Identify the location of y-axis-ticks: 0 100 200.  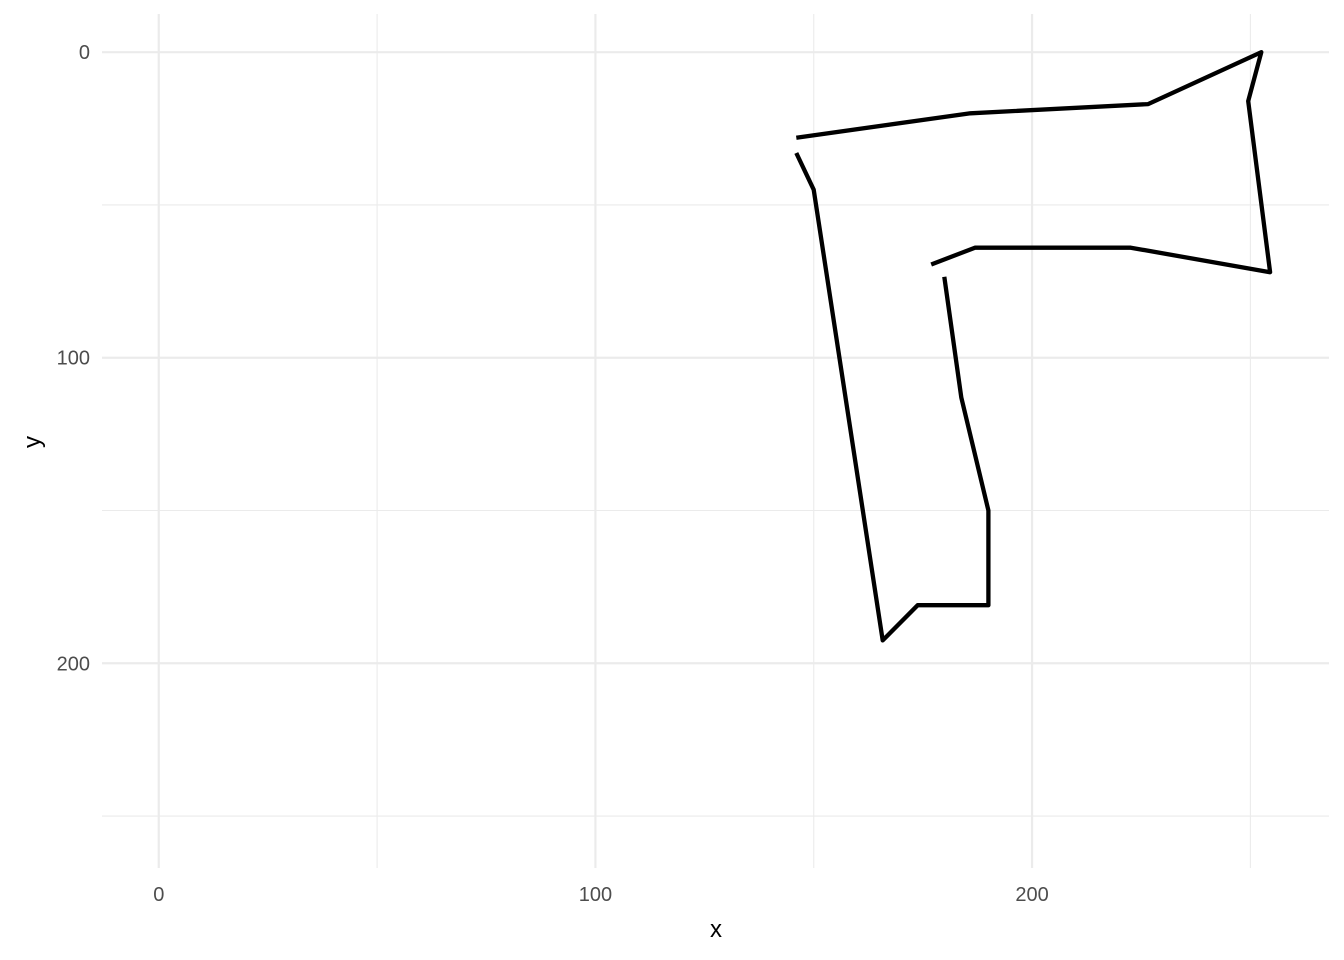
(73, 358).